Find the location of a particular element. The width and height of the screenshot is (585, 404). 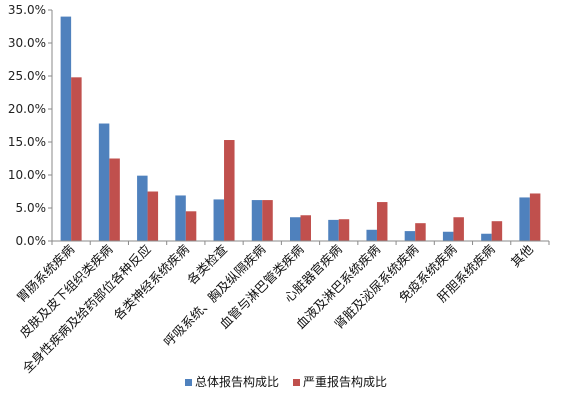

y-tick-label: 5.0% is located at coordinates (31, 208).